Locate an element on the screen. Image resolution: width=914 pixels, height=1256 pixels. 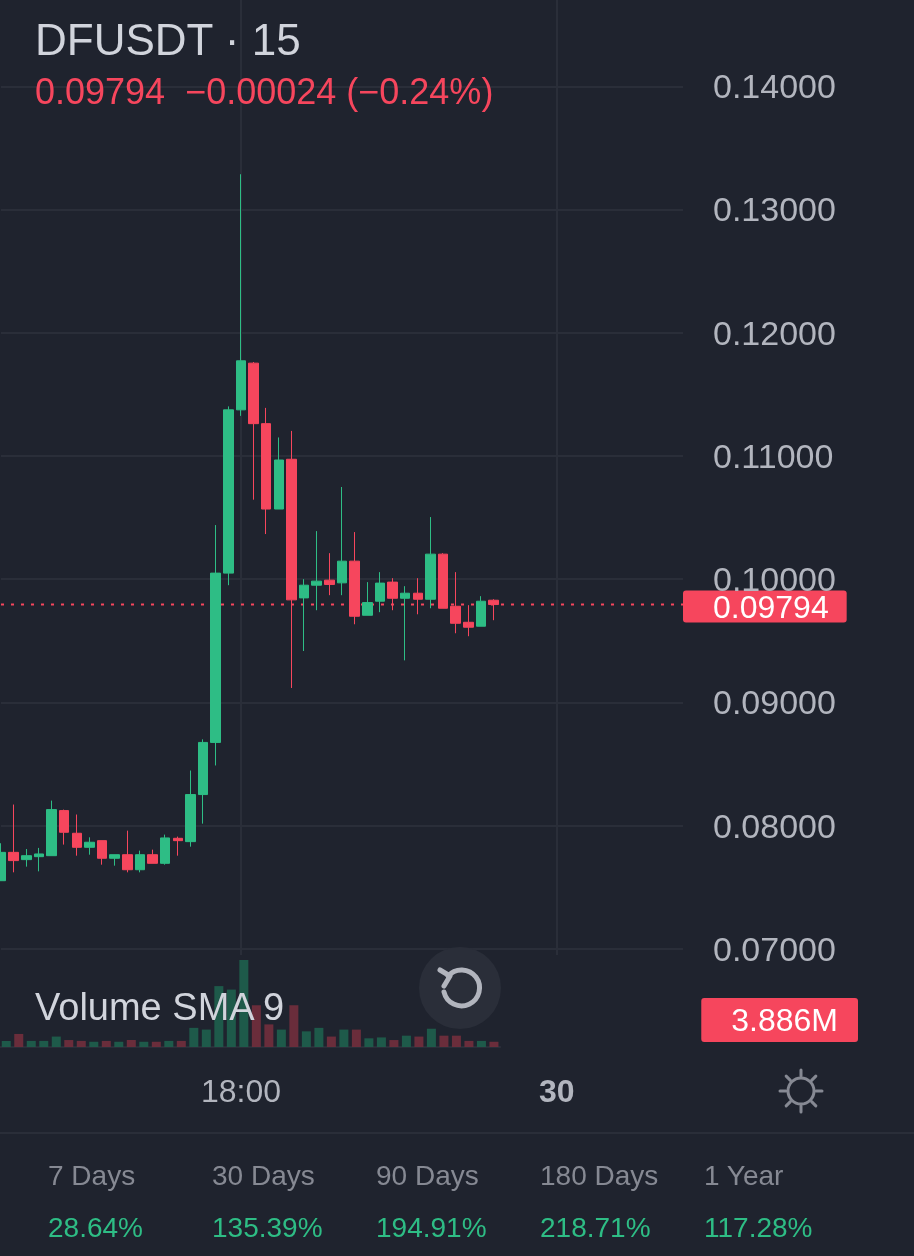
y-tick-label: 0.14000 is located at coordinates (774, 86).